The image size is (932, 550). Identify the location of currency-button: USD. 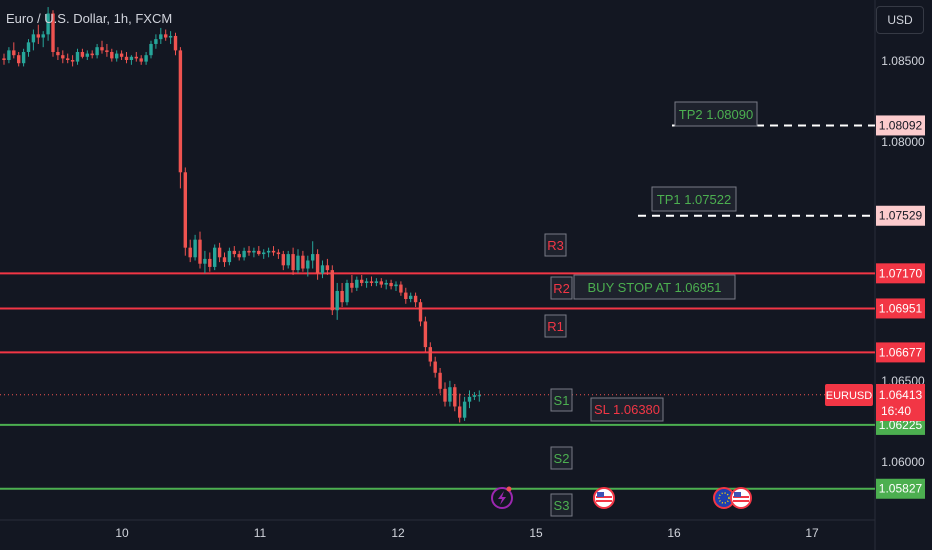
(900, 20).